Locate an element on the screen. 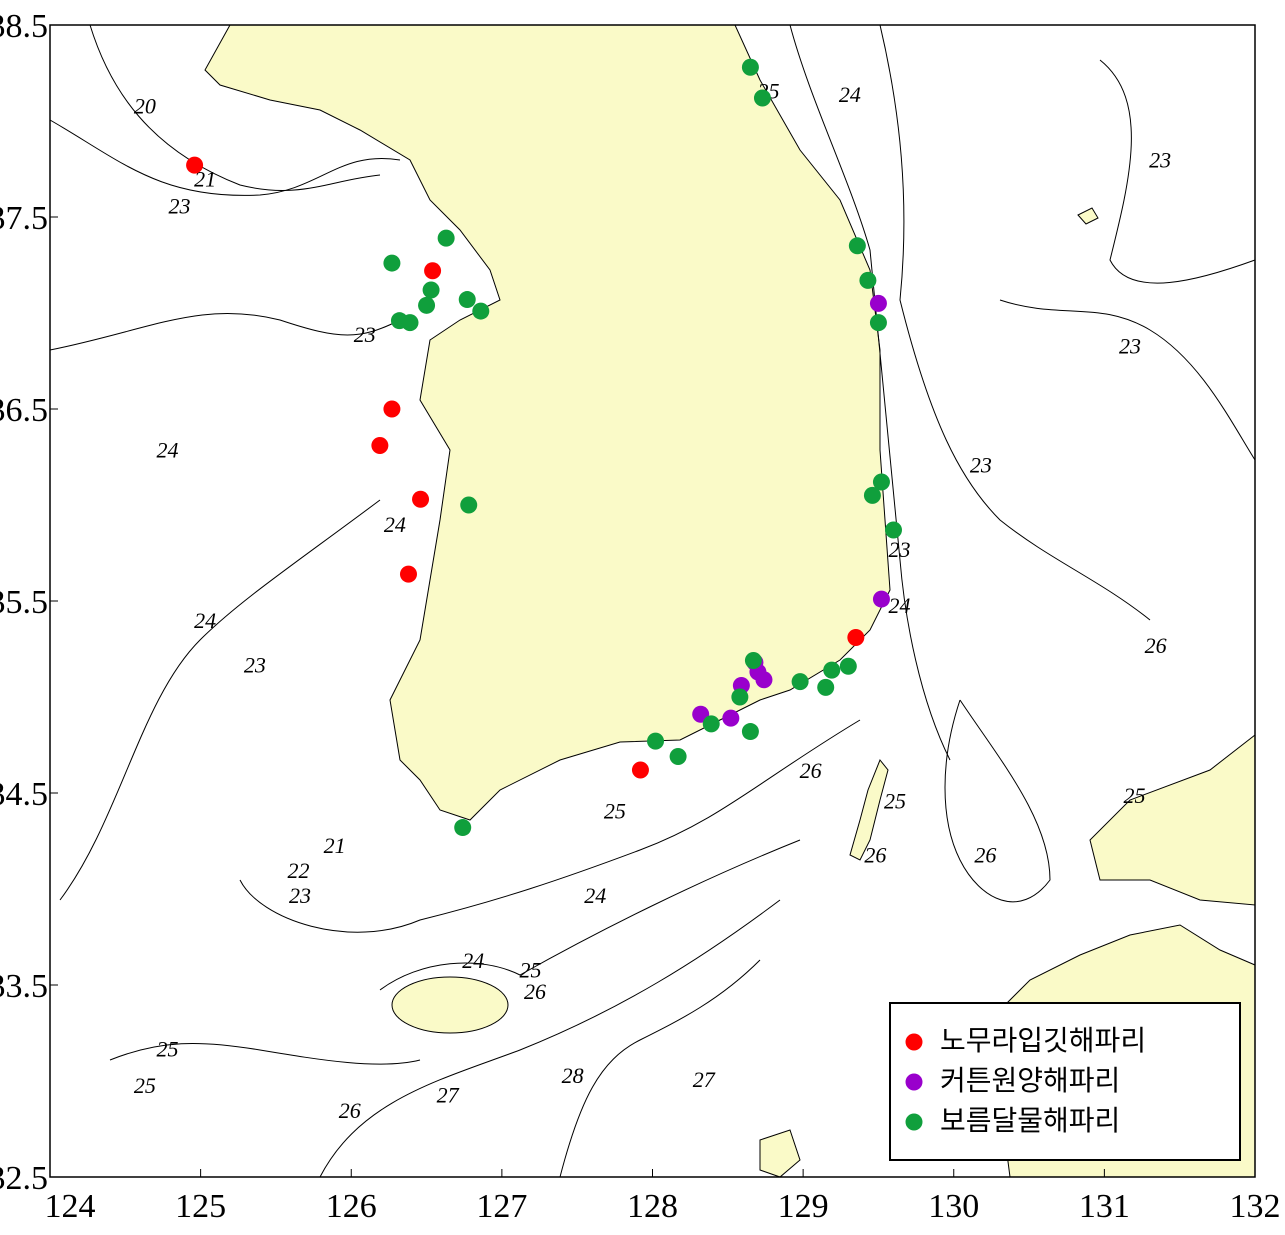  ulleungdo is located at coordinates (1088, 216).